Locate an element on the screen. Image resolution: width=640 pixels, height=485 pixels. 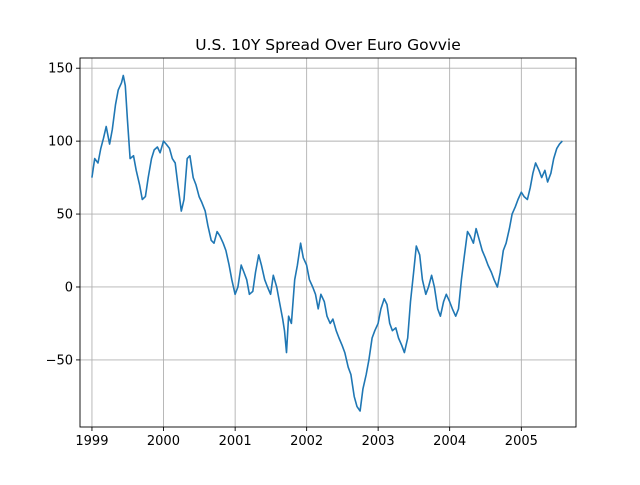
y-tick-label: 0 is located at coordinates (69, 287).